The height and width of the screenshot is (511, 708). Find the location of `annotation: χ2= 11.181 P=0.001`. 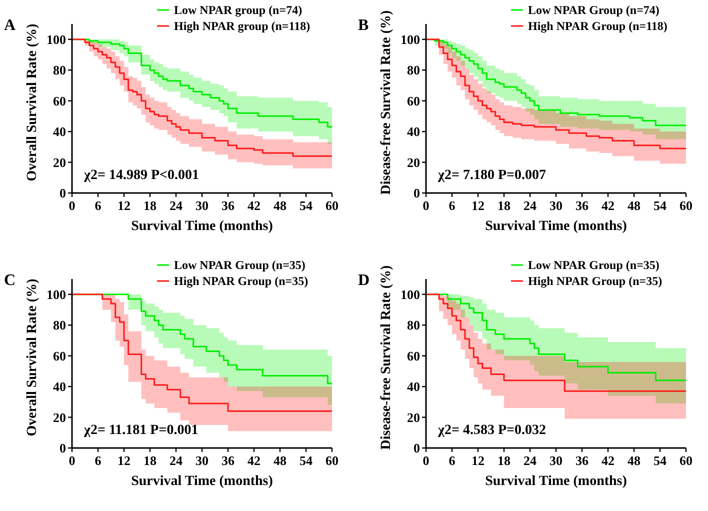

annotation: χ2= 11.181 P=0.001 is located at coordinates (140, 430).